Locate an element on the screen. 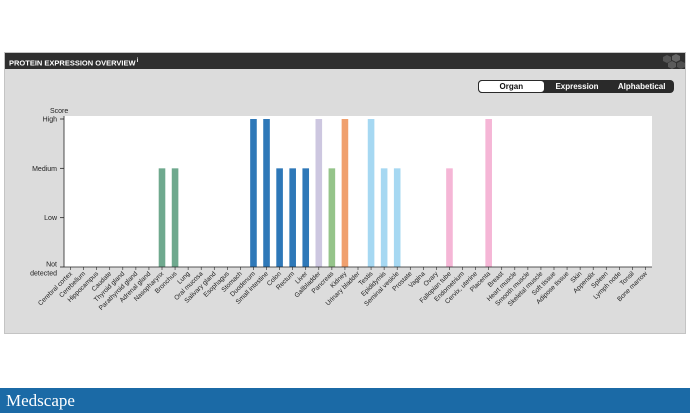 The height and width of the screenshot is (413, 690). medscape-logo: Medscape is located at coordinates (40, 400).